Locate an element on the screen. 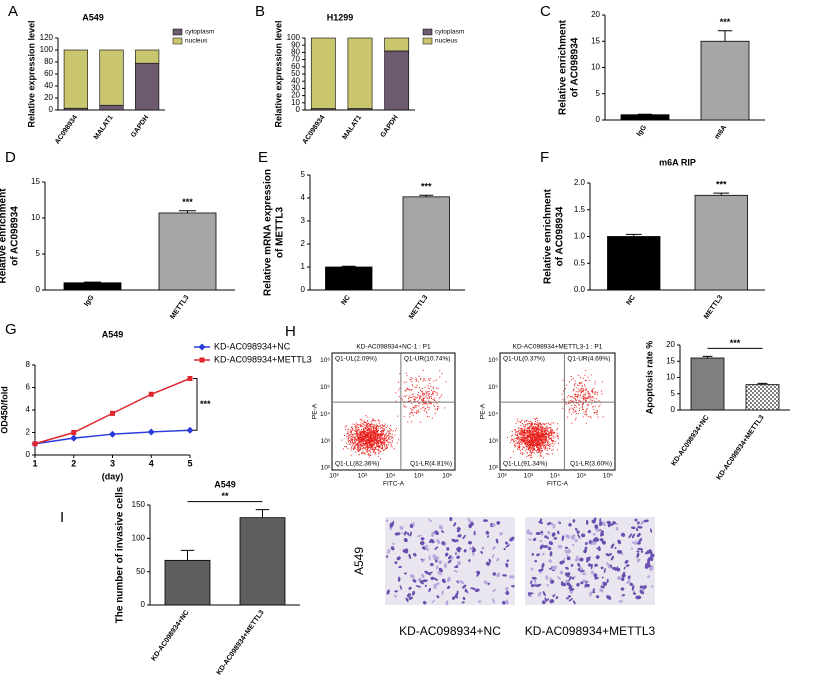 Image resolution: width=820 pixels, height=676 pixels. chart-title: A549 is located at coordinates (225, 484).